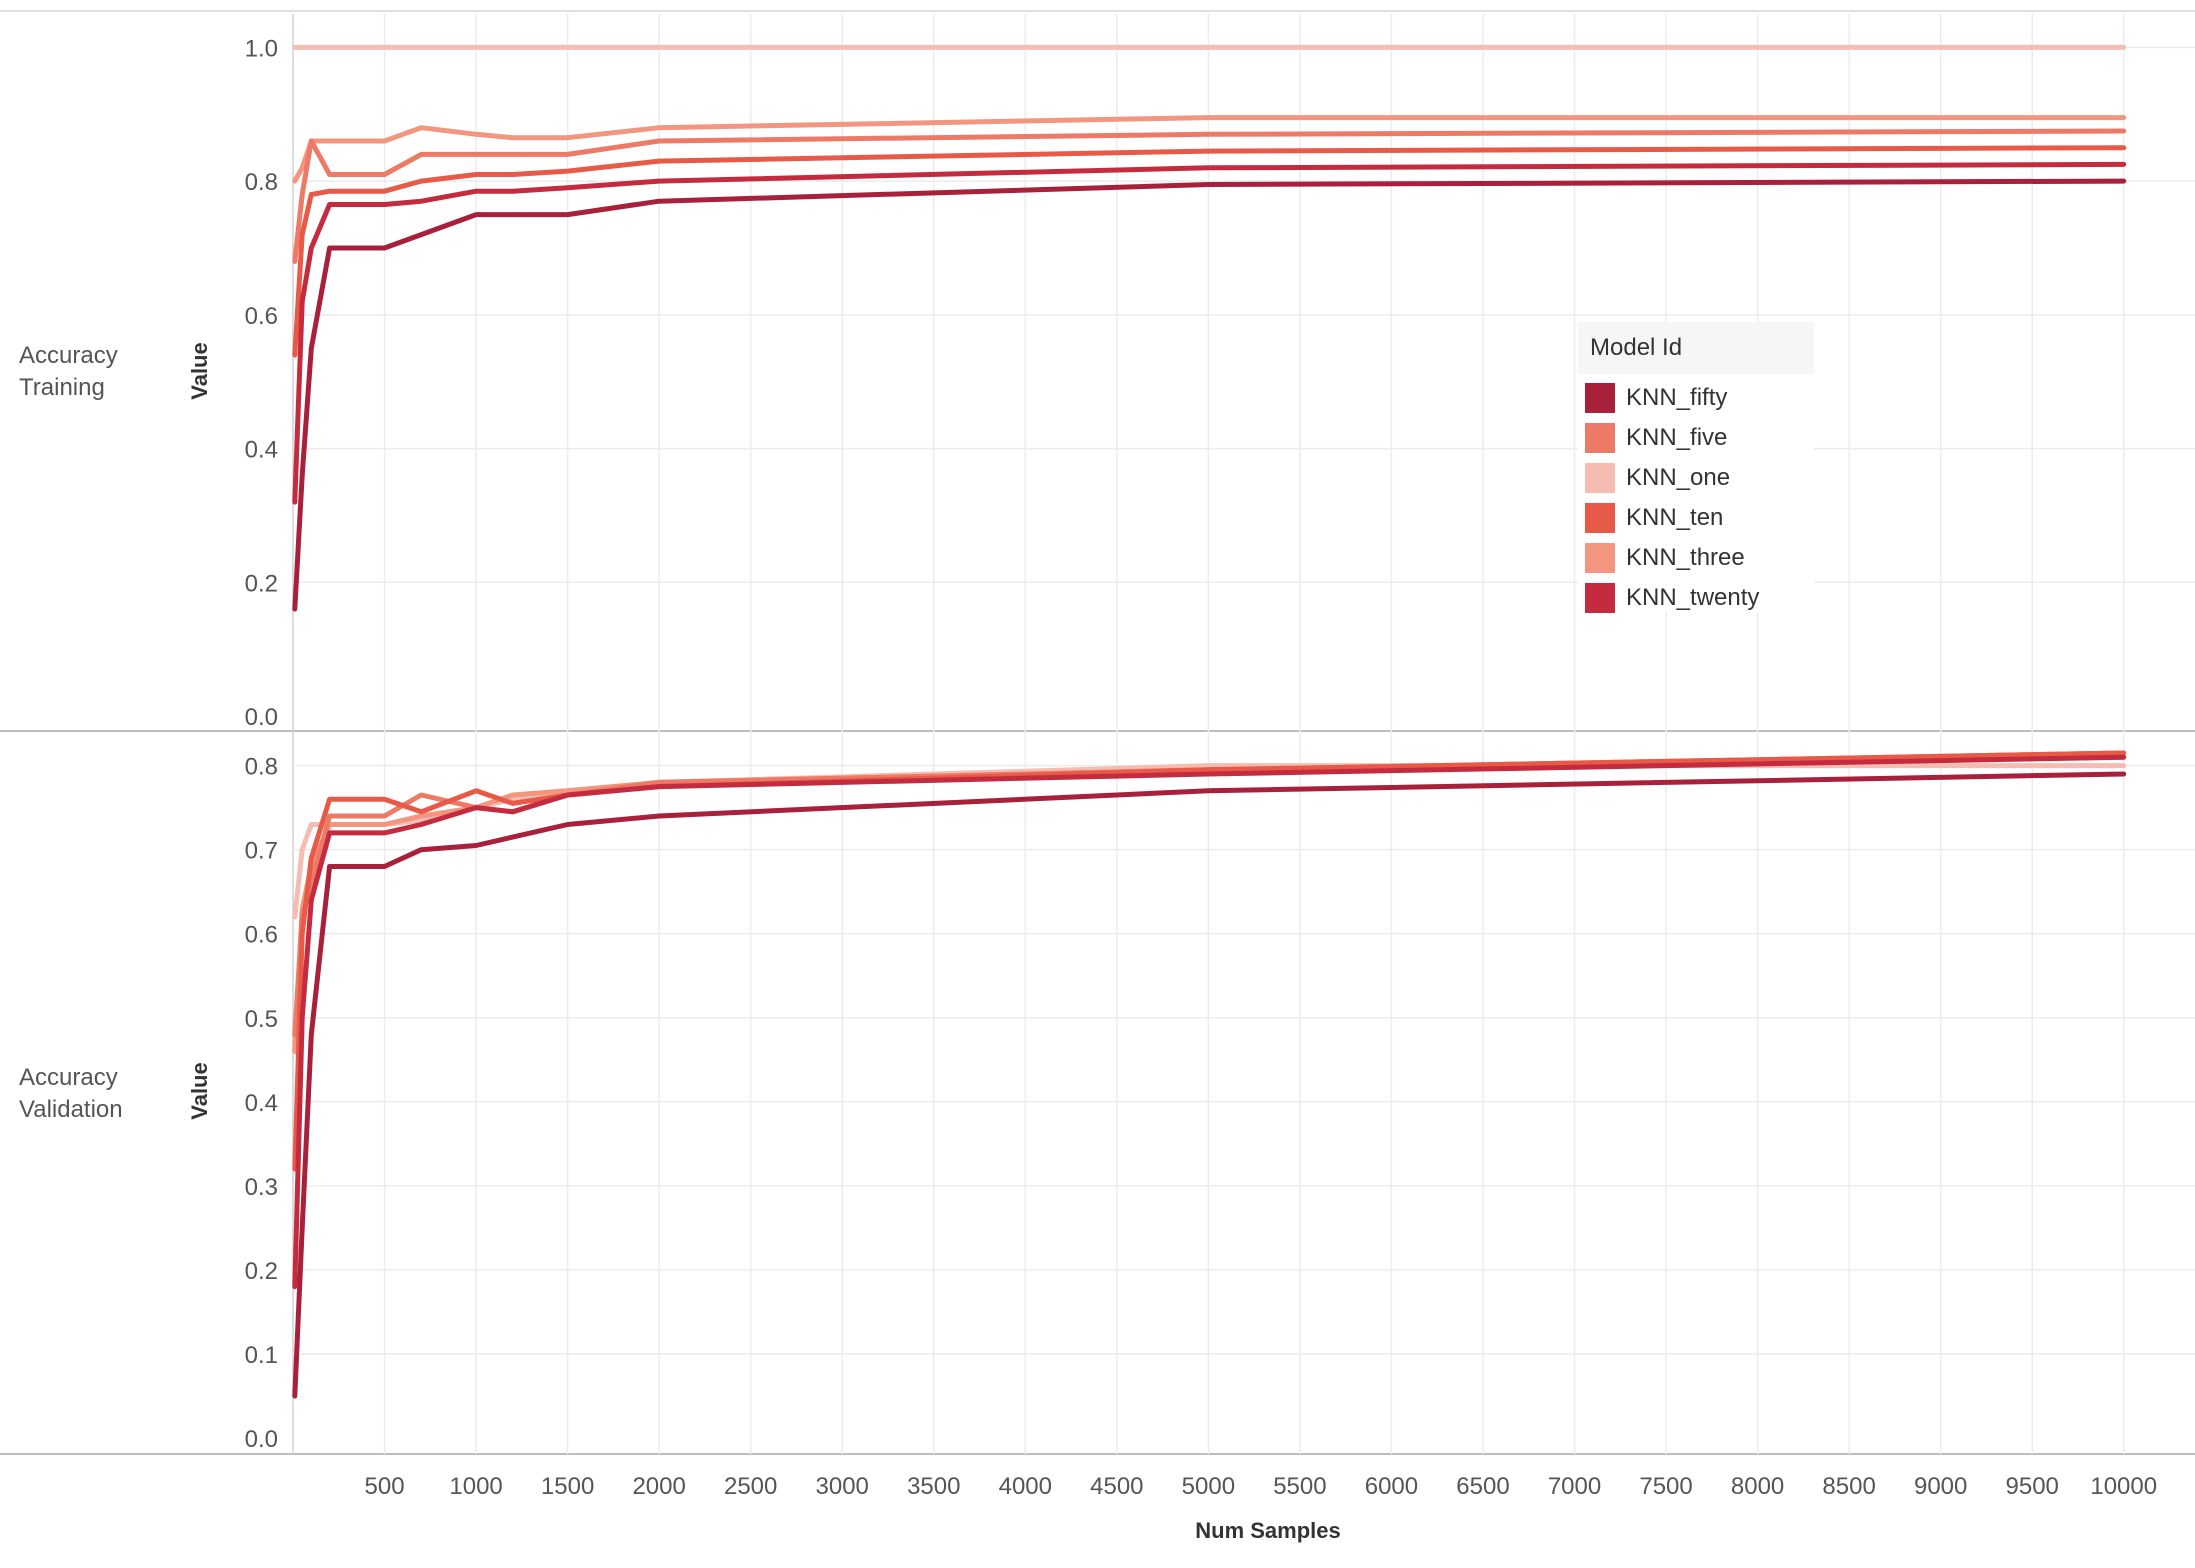  Describe the element at coordinates (1116, 1486) in the screenshot. I see `x-tick-label-4500: 4500` at that location.